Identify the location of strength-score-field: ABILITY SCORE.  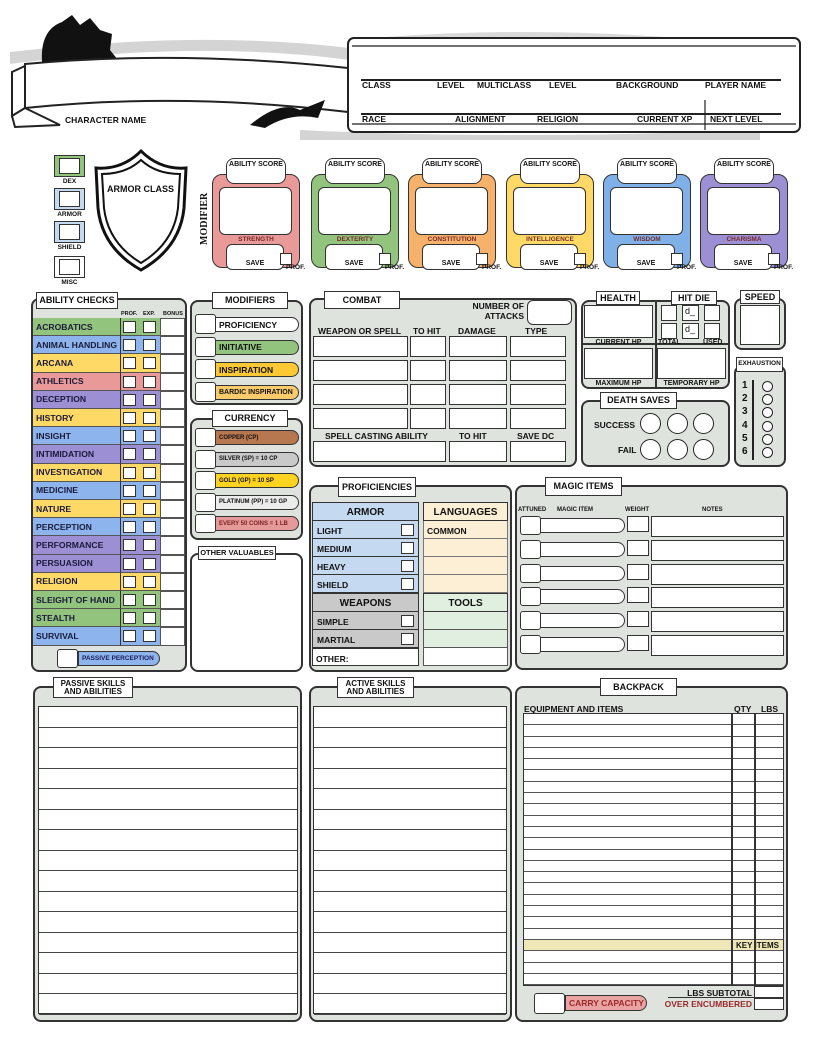
(256, 171).